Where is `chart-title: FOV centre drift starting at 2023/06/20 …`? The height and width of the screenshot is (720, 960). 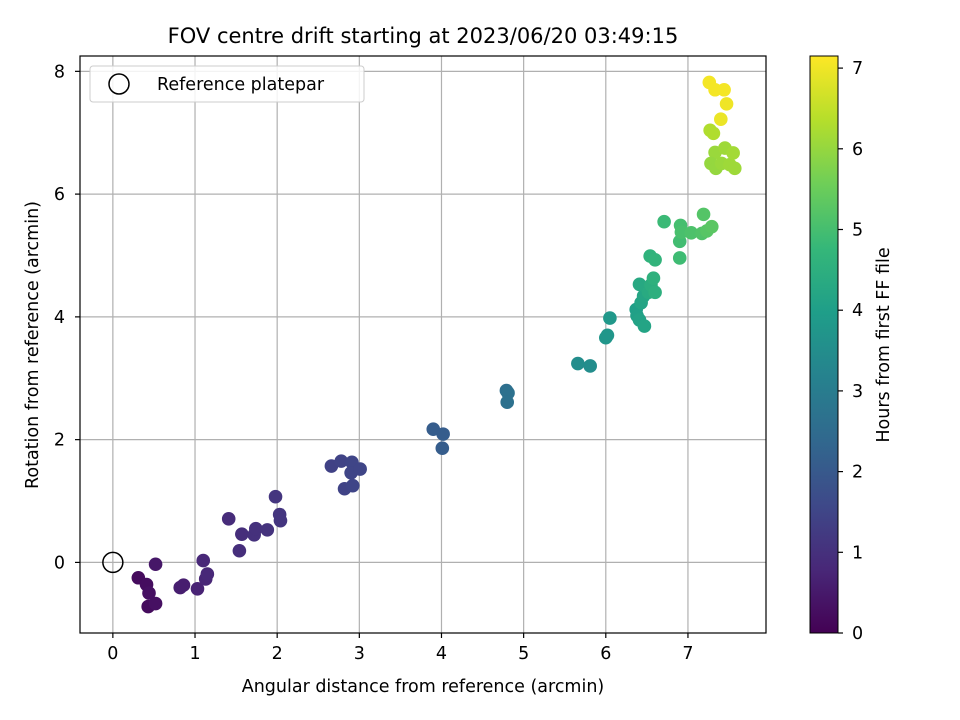 chart-title: FOV centre drift starting at 2023/06/20 … is located at coordinates (423, 36).